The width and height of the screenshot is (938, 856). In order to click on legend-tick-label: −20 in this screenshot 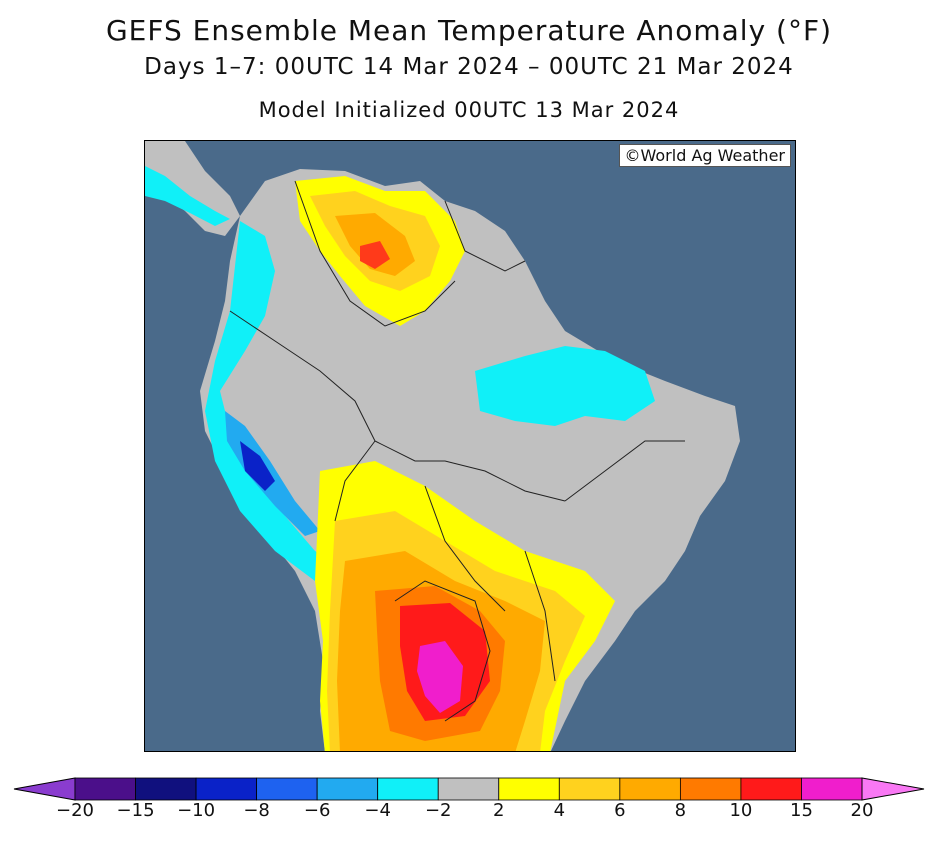, I will do `click(75, 810)`.